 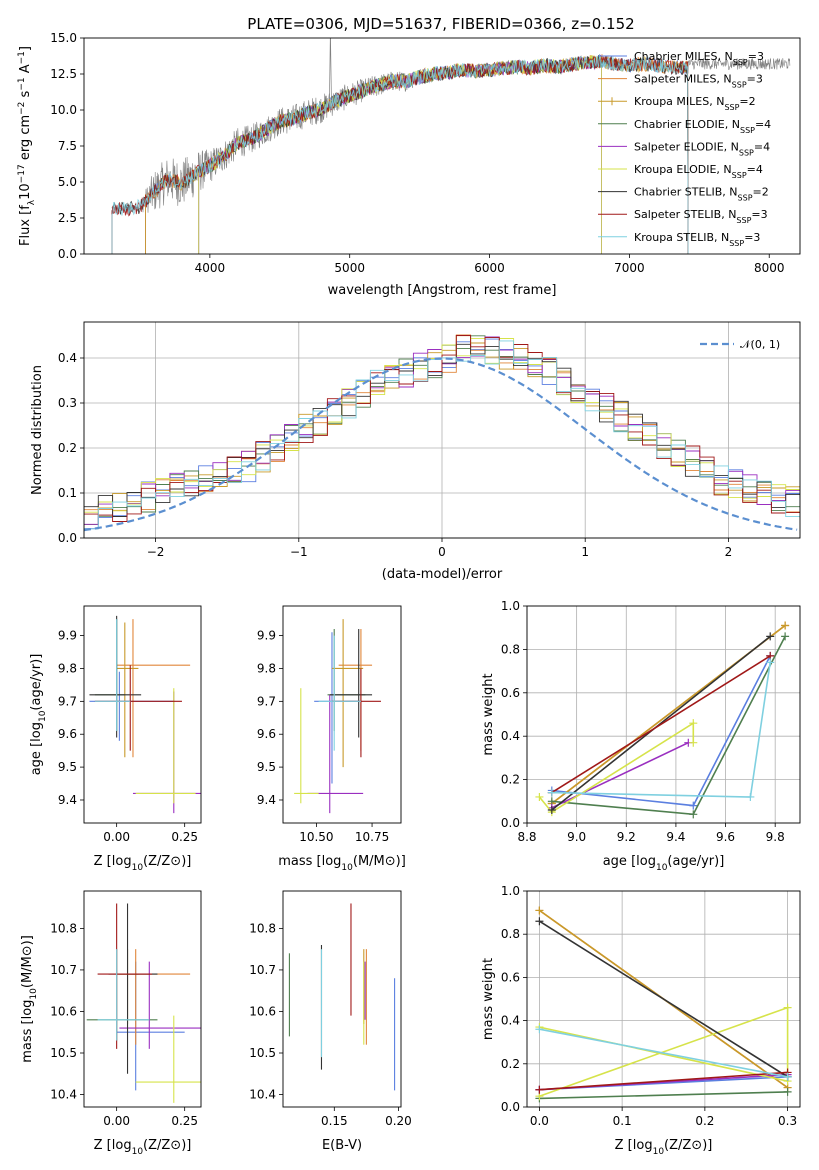 I want to click on y-tick-label: 0.6, so click(x=510, y=693).